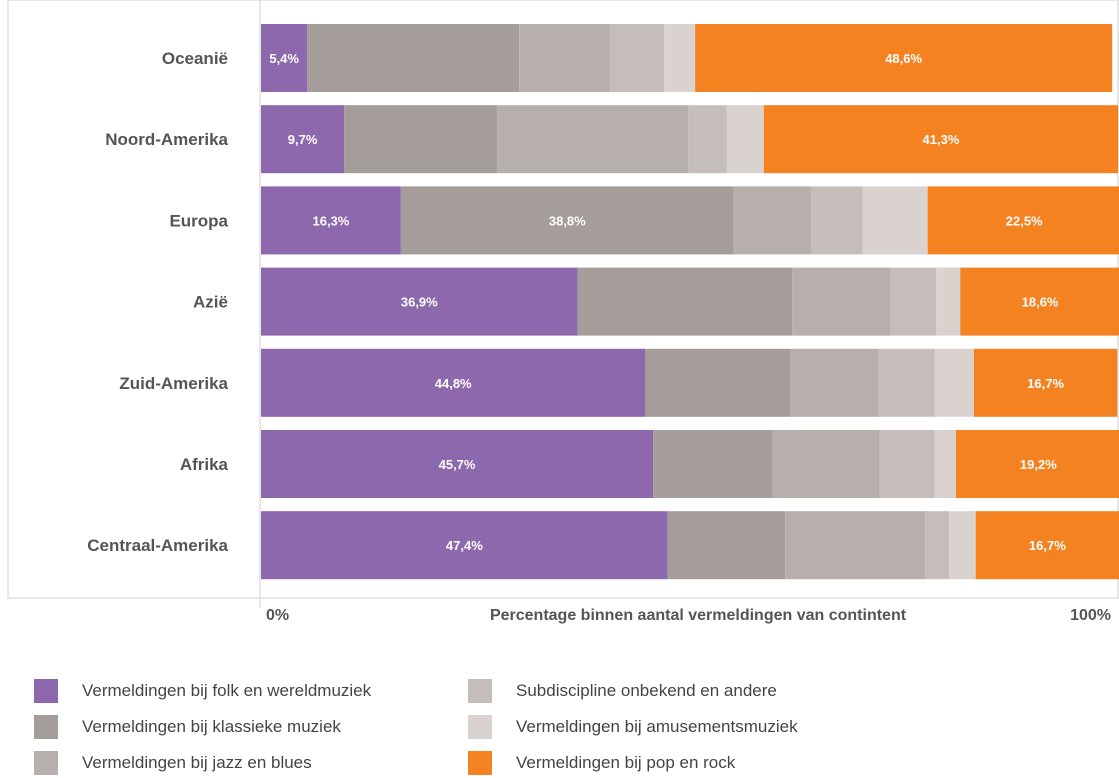 This screenshot has width=1119, height=778. What do you see at coordinates (726, 545) in the screenshot?
I see `bar-segment-centraal-amerika-s1` at bounding box center [726, 545].